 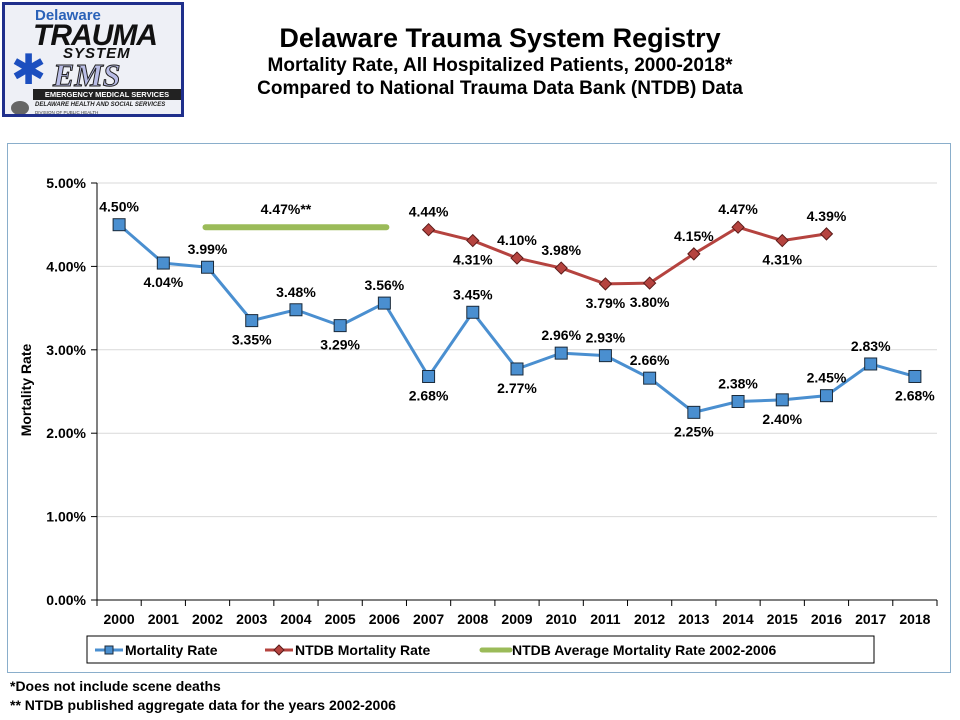 I want to click on logo-text-ems: EMS, so click(x=87, y=75).